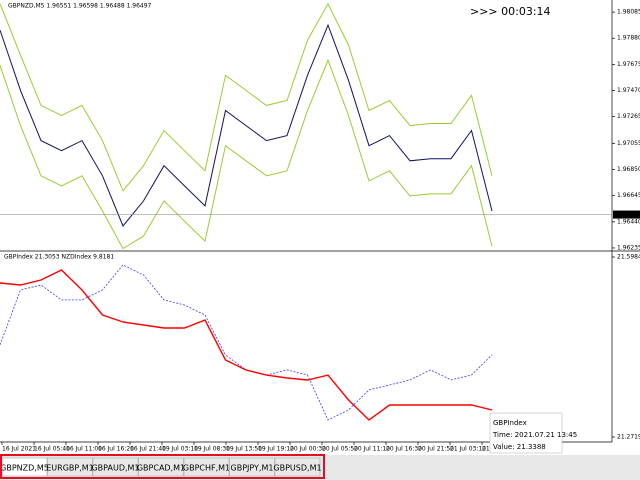  What do you see at coordinates (628, 12) in the screenshot?
I see `y-tick-label: 1.98085` at bounding box center [628, 12].